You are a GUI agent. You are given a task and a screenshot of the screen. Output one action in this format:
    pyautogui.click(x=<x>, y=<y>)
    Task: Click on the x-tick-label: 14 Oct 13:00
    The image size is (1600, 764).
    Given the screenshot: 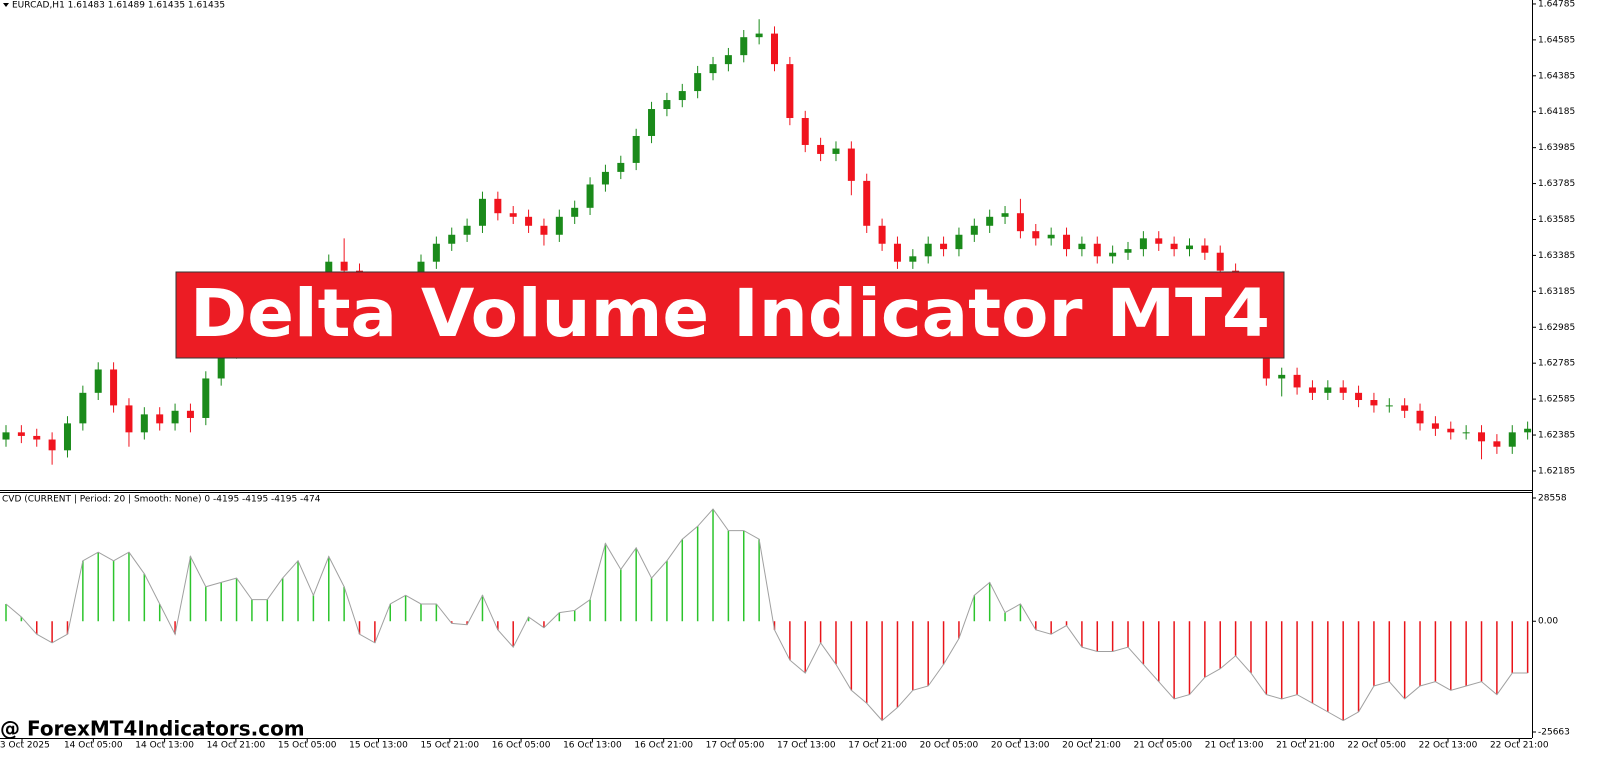 What is the action you would take?
    pyautogui.click(x=164, y=746)
    